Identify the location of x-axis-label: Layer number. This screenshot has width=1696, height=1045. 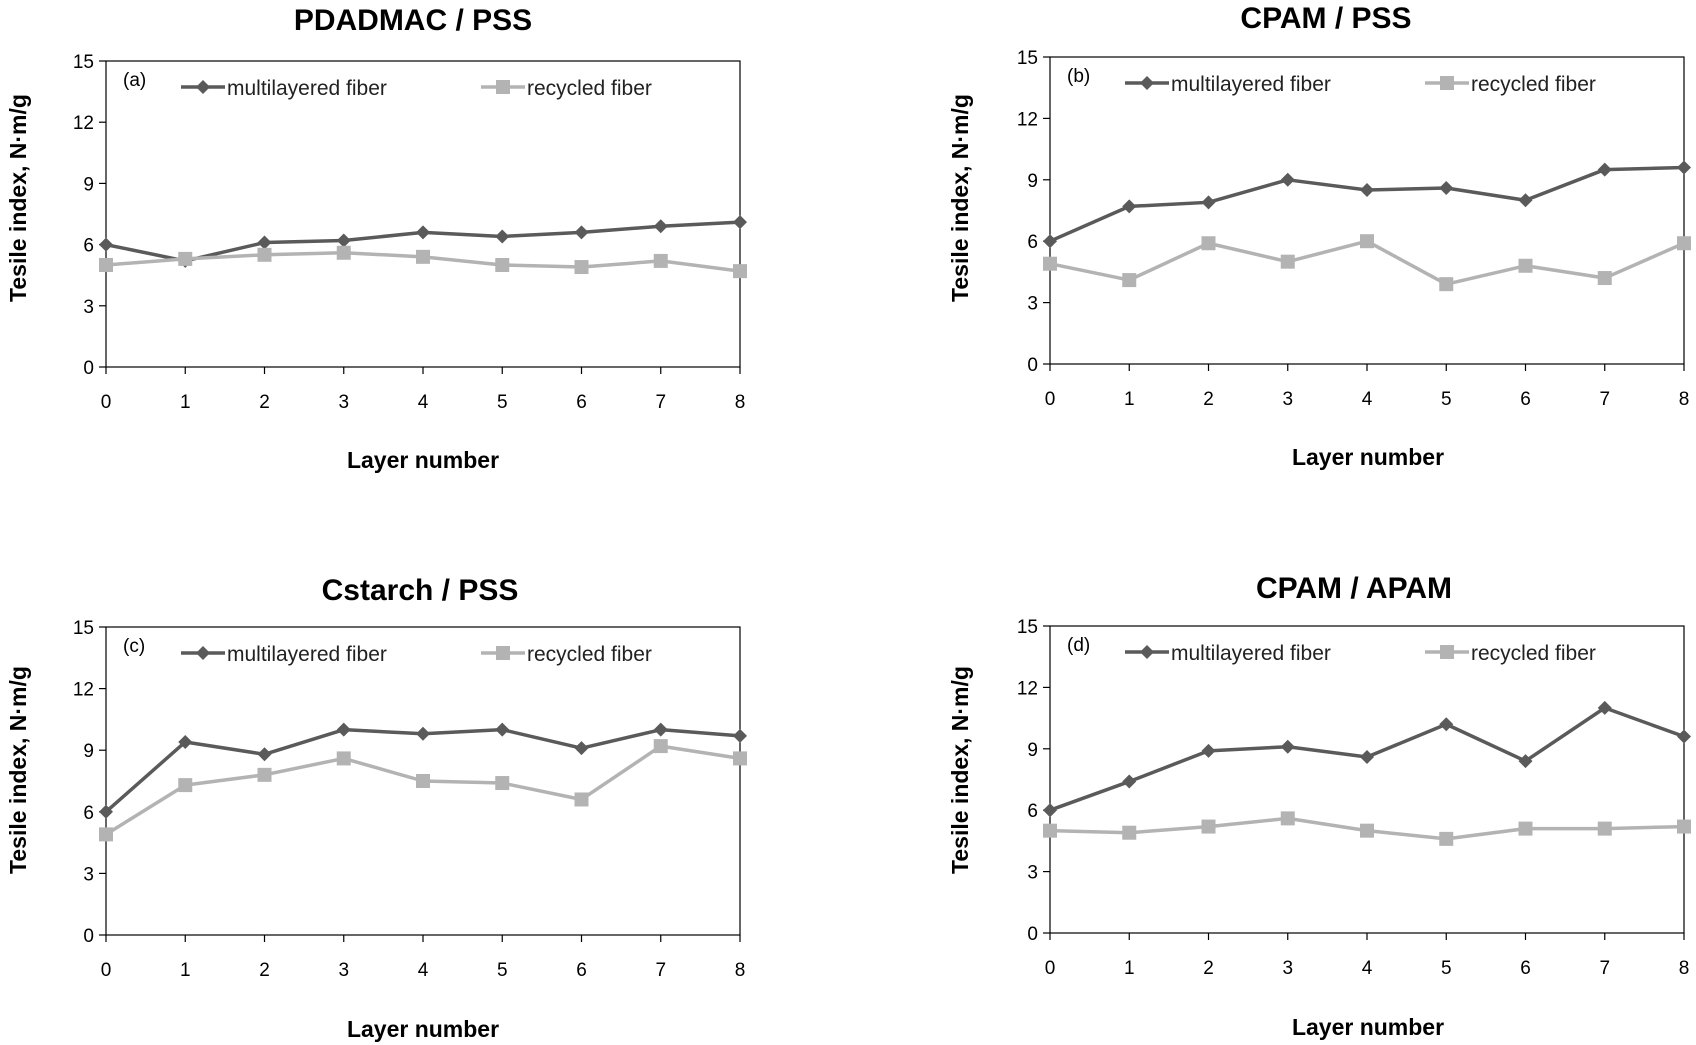
(423, 460).